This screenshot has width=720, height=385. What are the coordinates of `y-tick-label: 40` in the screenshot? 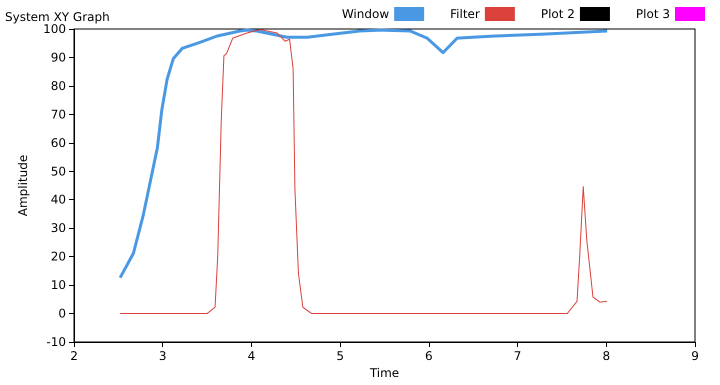 It's located at (58, 199).